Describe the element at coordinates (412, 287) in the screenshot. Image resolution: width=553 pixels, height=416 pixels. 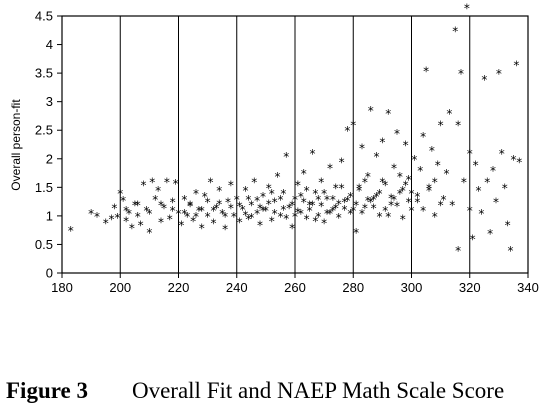
I see `x-tick-label-300: 300` at that location.